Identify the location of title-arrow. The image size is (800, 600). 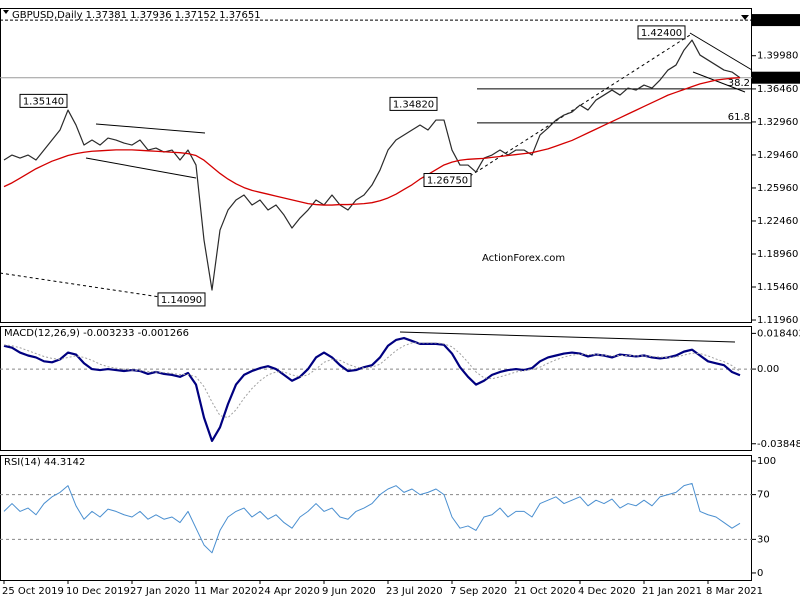
(6, 12).